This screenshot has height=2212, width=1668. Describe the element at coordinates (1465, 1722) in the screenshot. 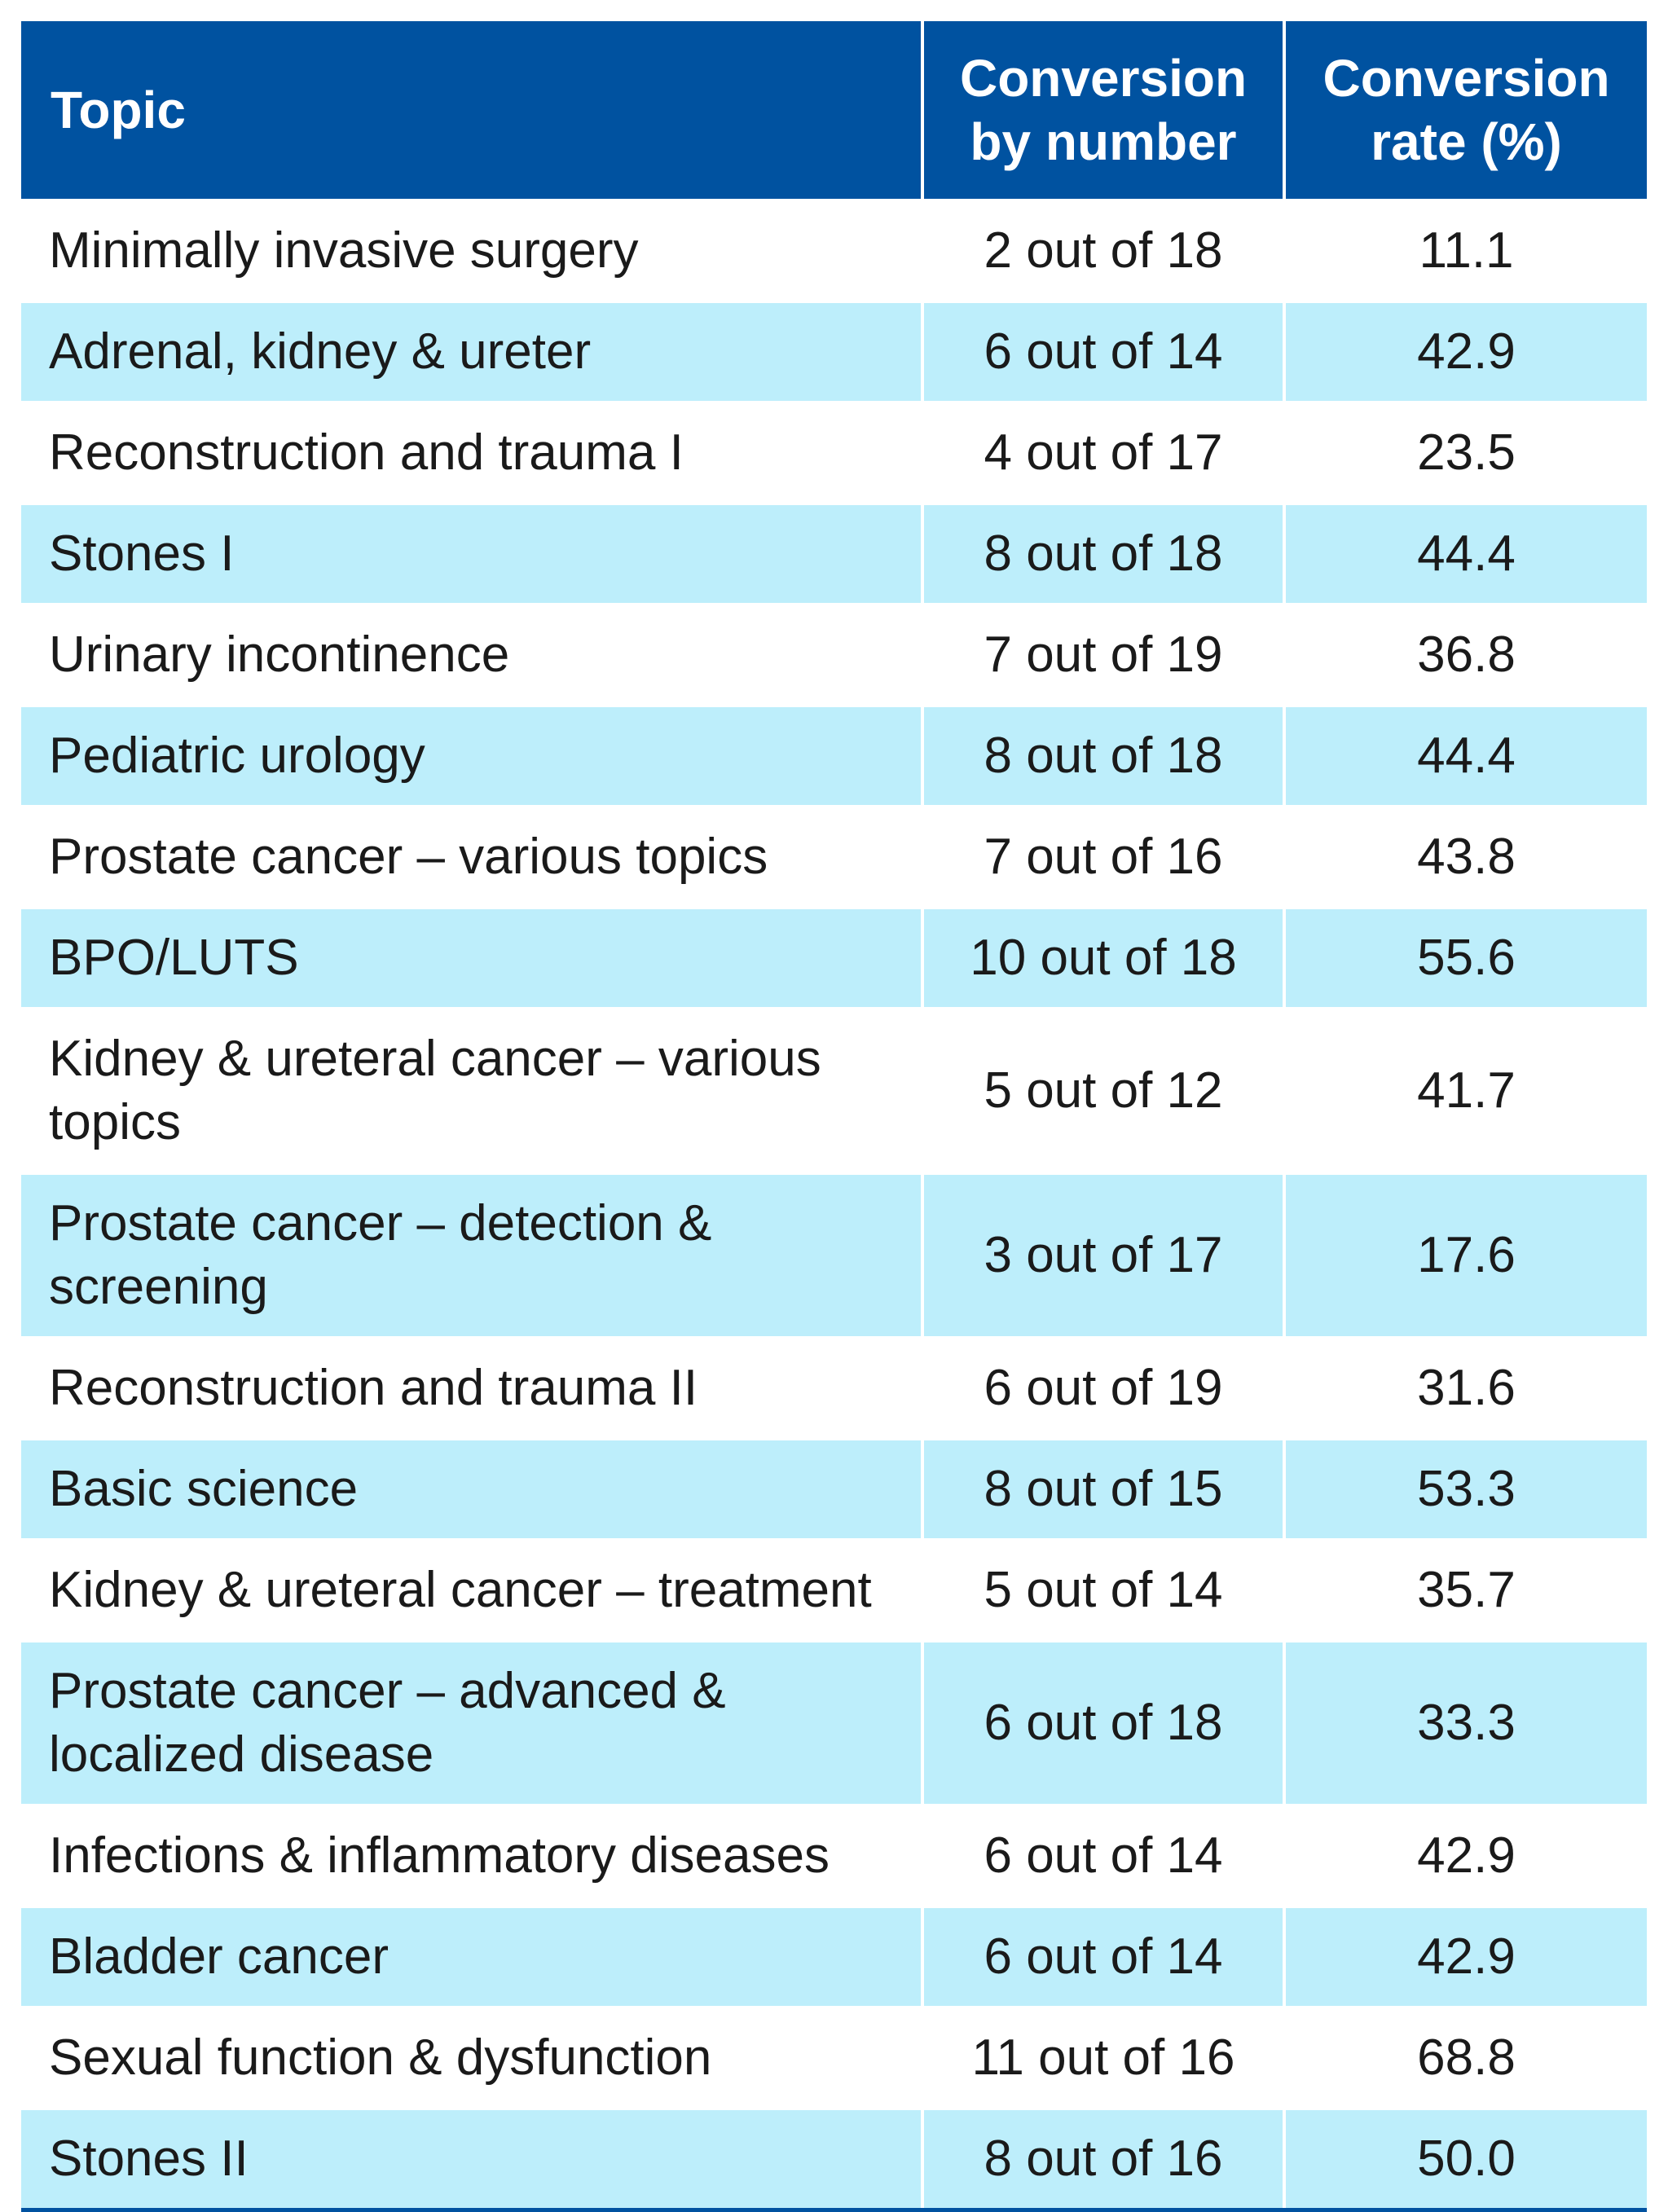

I see `cell-rate: 33.3` at that location.